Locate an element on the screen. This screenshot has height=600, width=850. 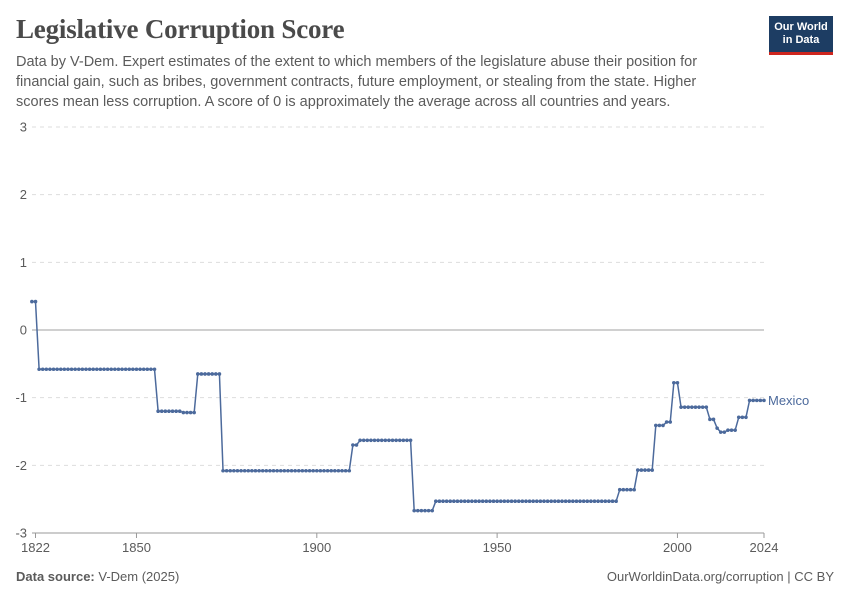
y-tick-label: 3 is located at coordinates (23, 127).